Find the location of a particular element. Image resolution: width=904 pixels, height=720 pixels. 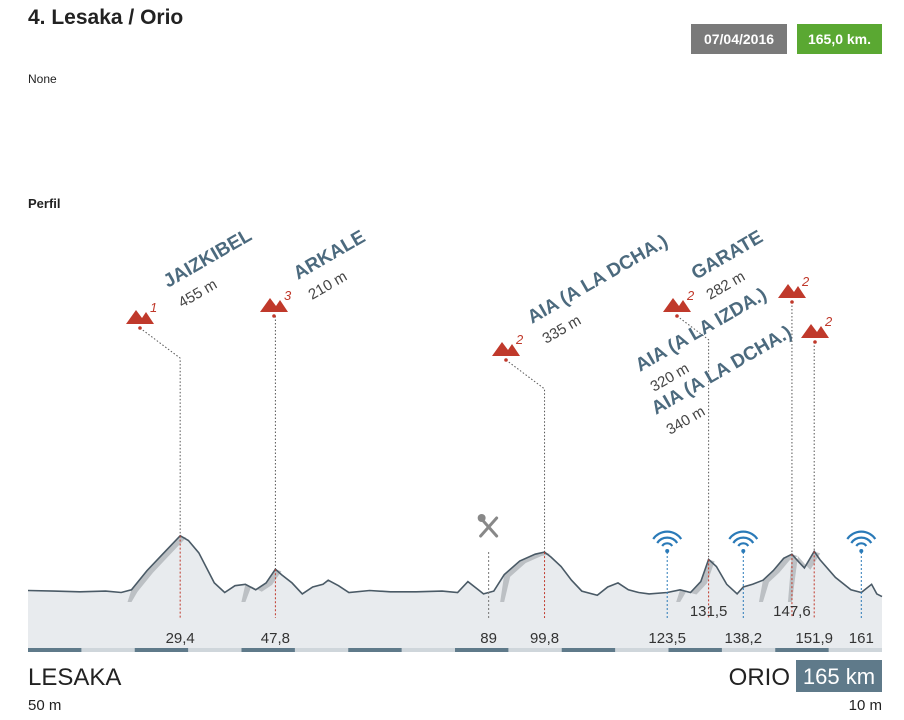

km-label: 151,9 is located at coordinates (814, 638).